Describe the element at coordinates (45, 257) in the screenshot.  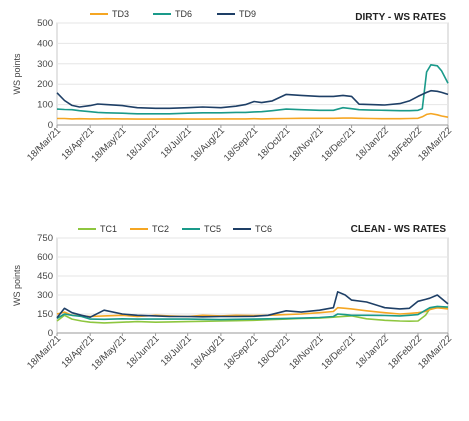
I see `y-tick-label: 600` at that location.